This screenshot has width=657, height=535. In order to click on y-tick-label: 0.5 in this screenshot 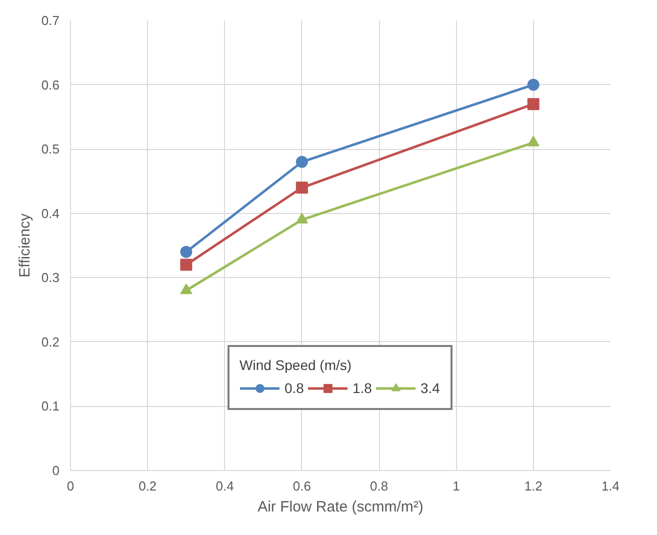, I will do `click(50, 149)`.